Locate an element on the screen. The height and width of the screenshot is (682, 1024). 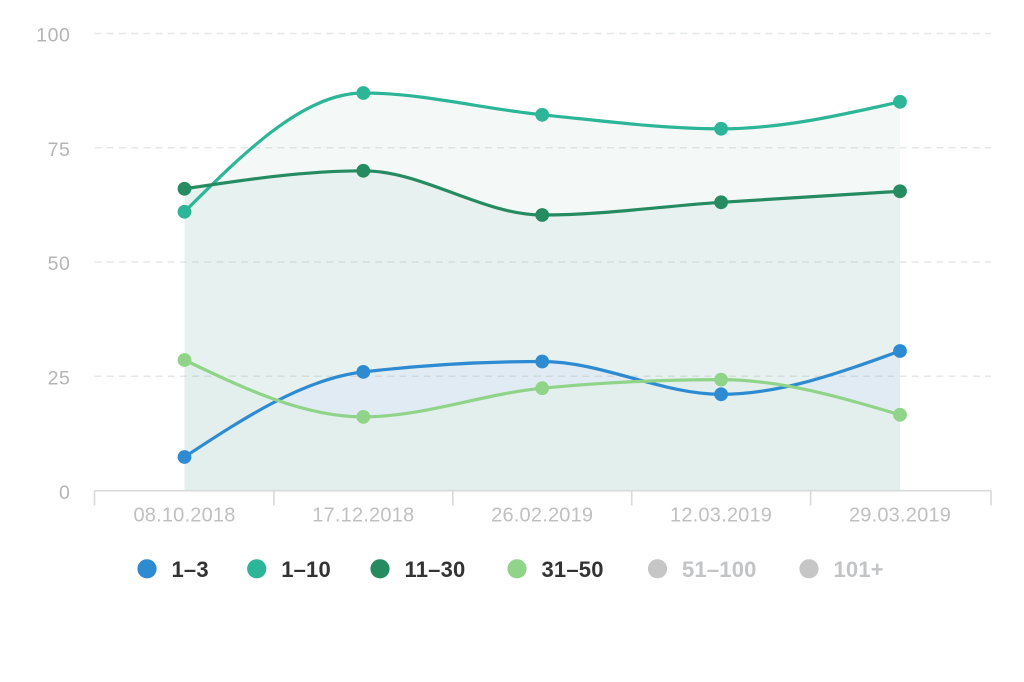
svg-text: 31–50 is located at coordinates (573, 569).